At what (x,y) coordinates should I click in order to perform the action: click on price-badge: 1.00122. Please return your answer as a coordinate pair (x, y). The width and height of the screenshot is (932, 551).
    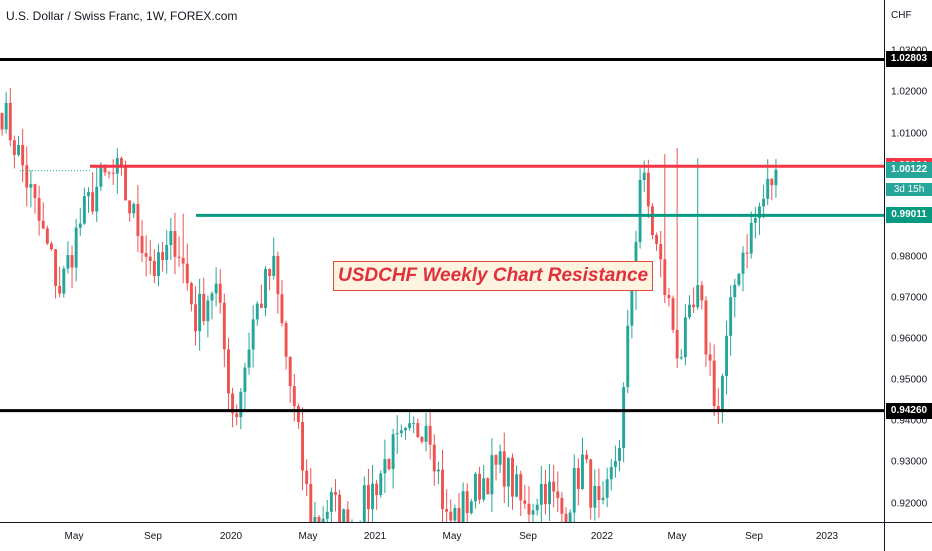
    Looking at the image, I should click on (909, 169).